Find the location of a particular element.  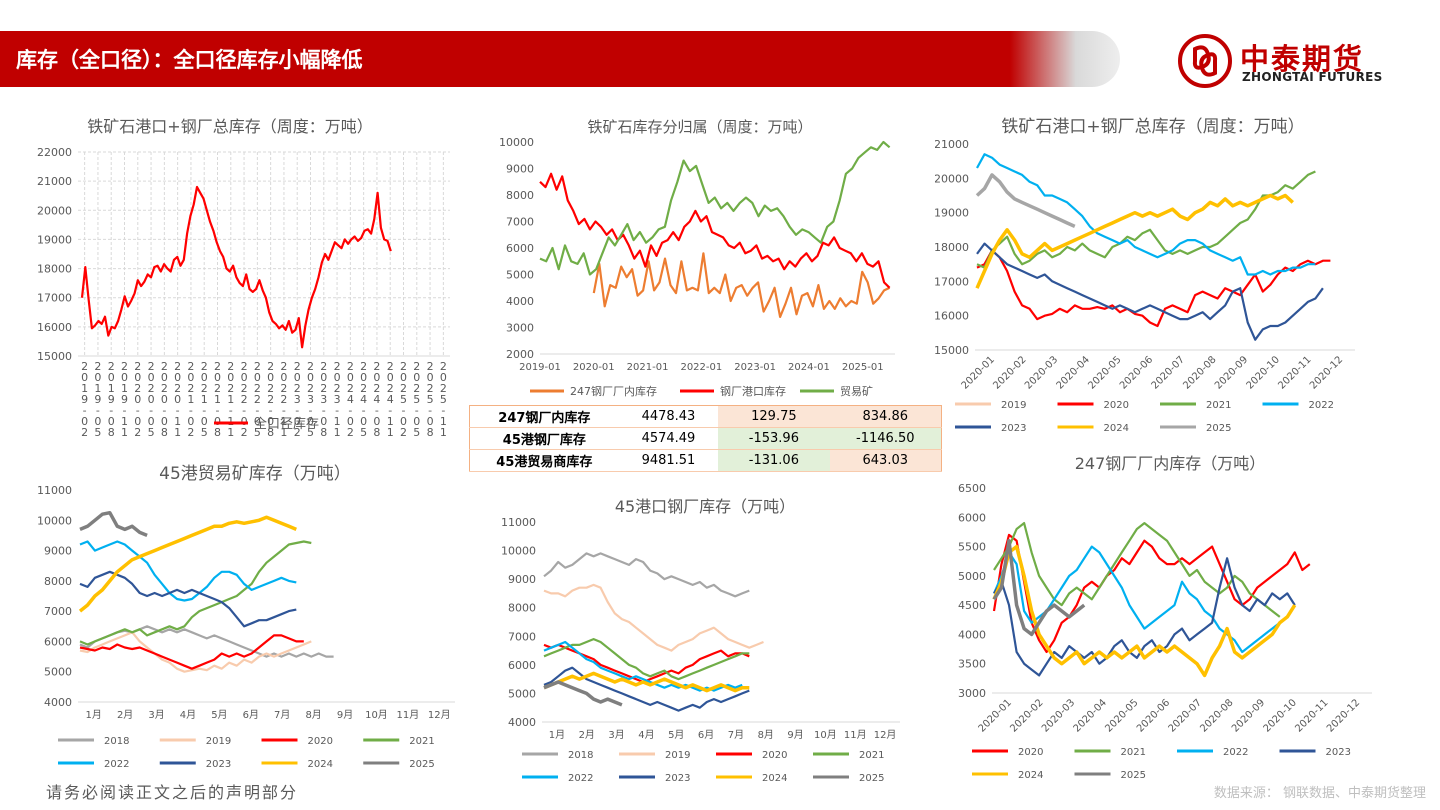

y-tick-label: 9000 is located at coordinates (522, 579).